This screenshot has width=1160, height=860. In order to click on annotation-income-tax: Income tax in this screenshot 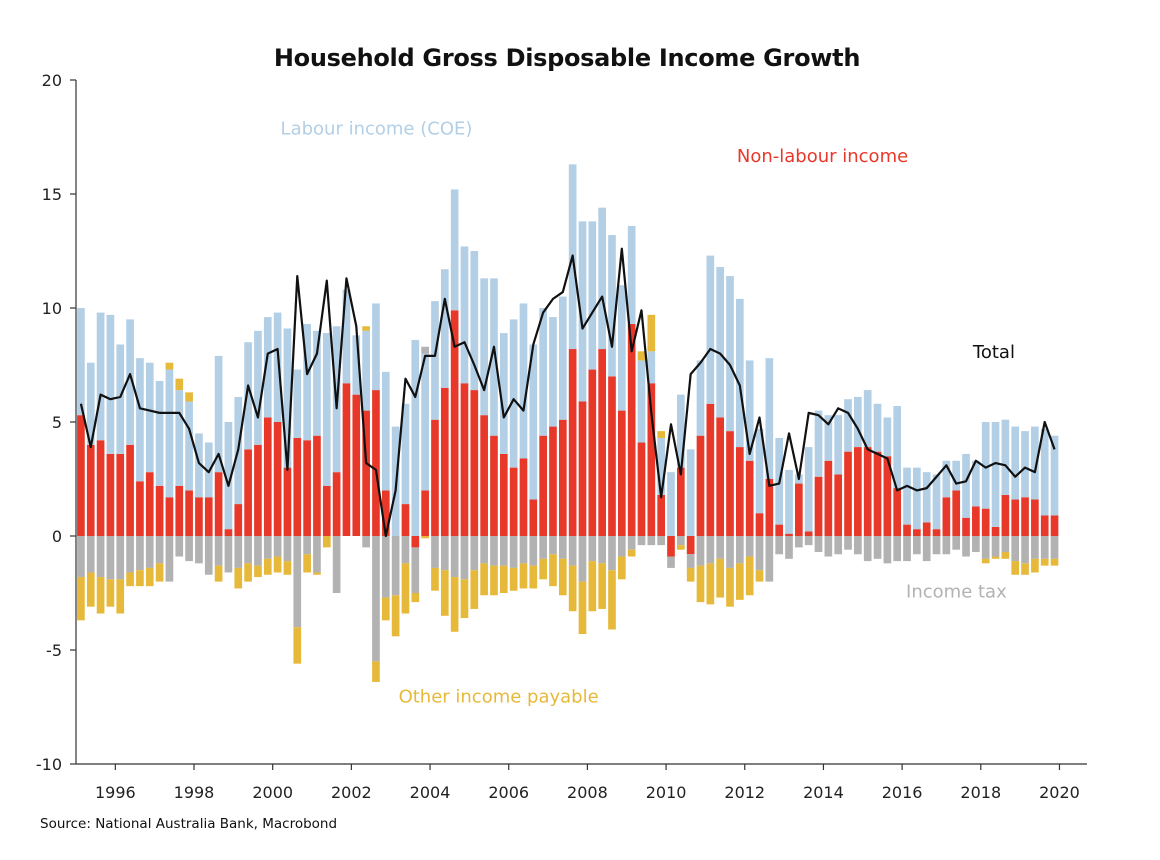, I will do `click(956, 592)`.